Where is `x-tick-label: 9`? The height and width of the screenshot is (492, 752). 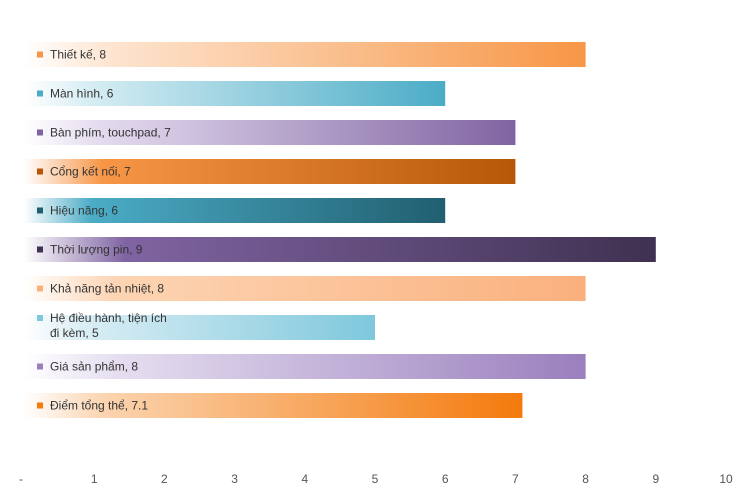 x-tick-label: 9 is located at coordinates (655, 479).